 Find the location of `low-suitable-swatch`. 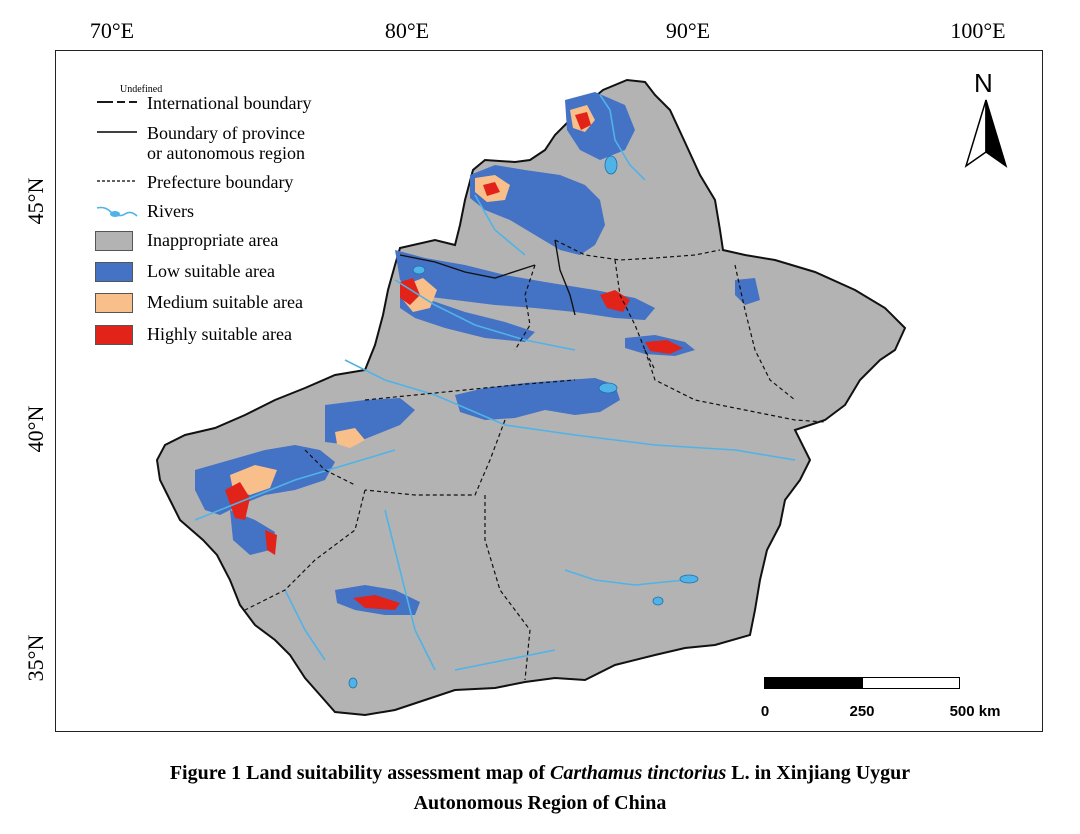

low-suitable-swatch is located at coordinates (114, 272).